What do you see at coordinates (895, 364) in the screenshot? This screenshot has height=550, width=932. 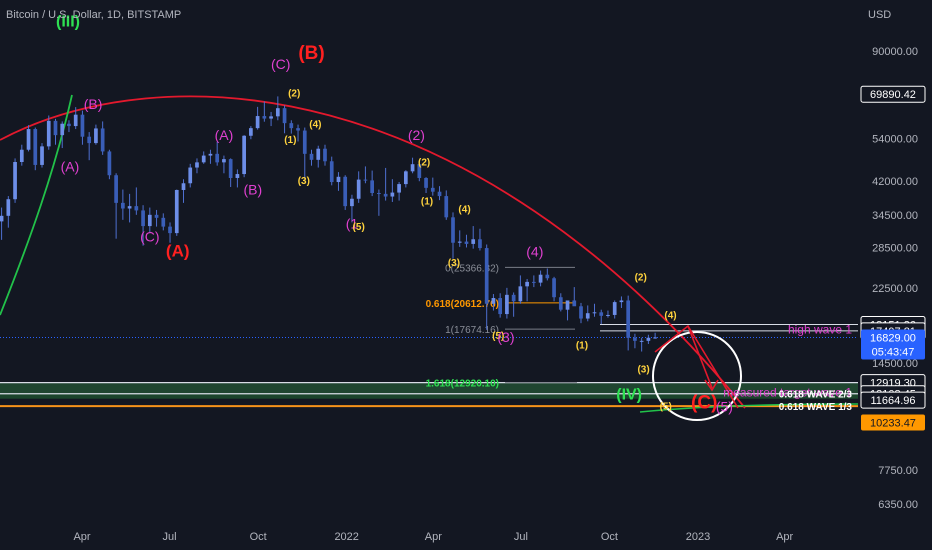 I see `price-tick-label: 14500.00` at bounding box center [895, 364].